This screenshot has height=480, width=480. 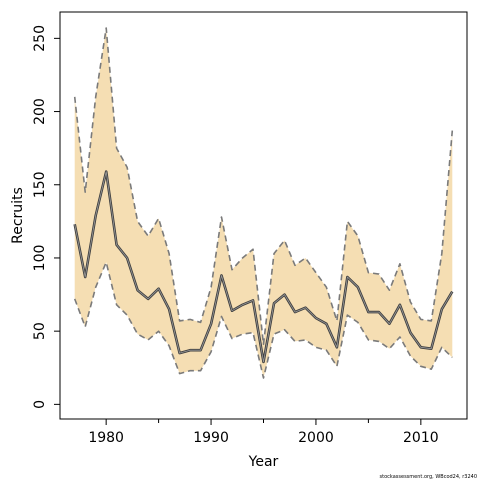 What do you see at coordinates (211, 438) in the screenshot?
I see `x-tick-label: 1990` at bounding box center [211, 438].